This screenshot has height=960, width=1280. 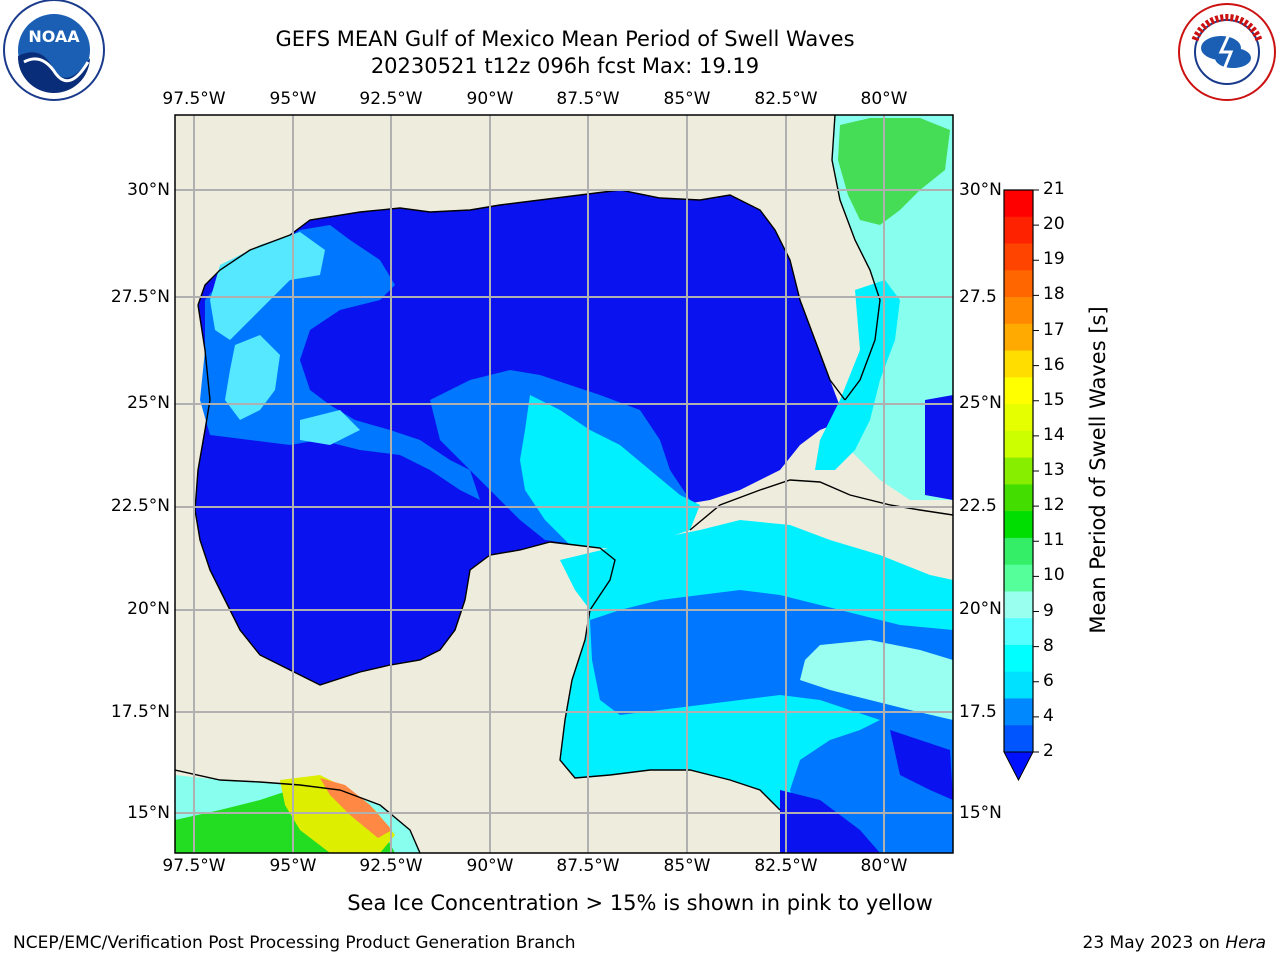 I want to click on colorbar-tick-label: 14, so click(x=1054, y=434).